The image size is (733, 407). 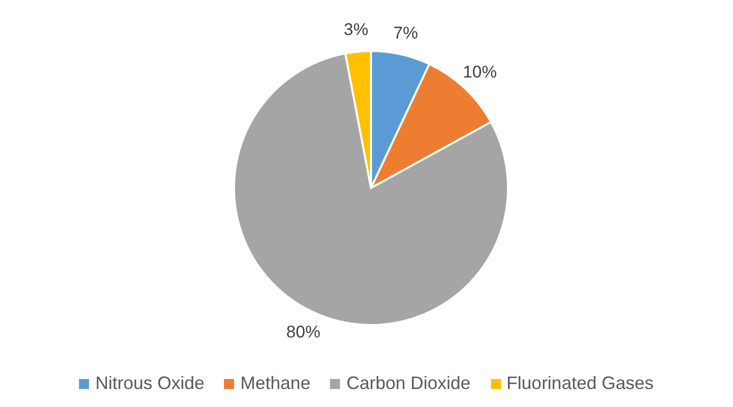 What do you see at coordinates (274, 383) in the screenshot?
I see `legend-label: Methane` at bounding box center [274, 383].